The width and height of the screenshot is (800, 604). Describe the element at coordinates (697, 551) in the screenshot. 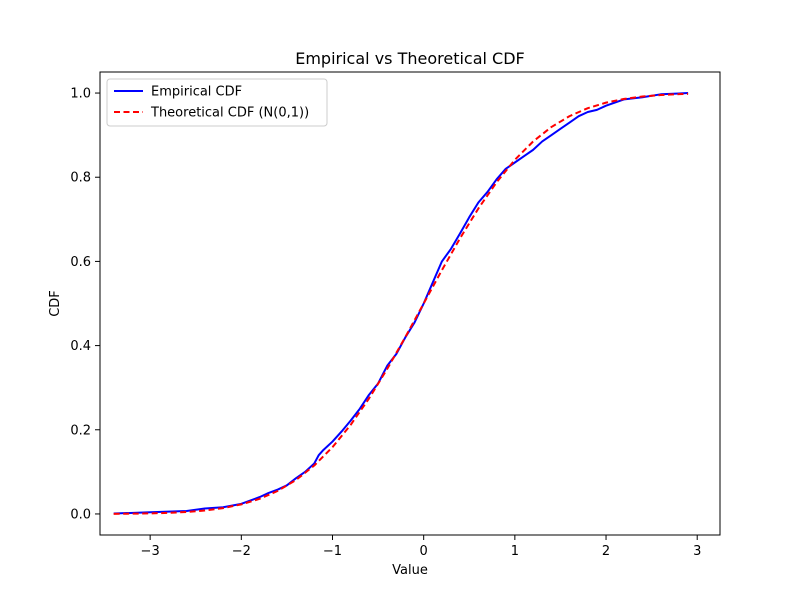

I see `x-tick-label: 3` at that location.